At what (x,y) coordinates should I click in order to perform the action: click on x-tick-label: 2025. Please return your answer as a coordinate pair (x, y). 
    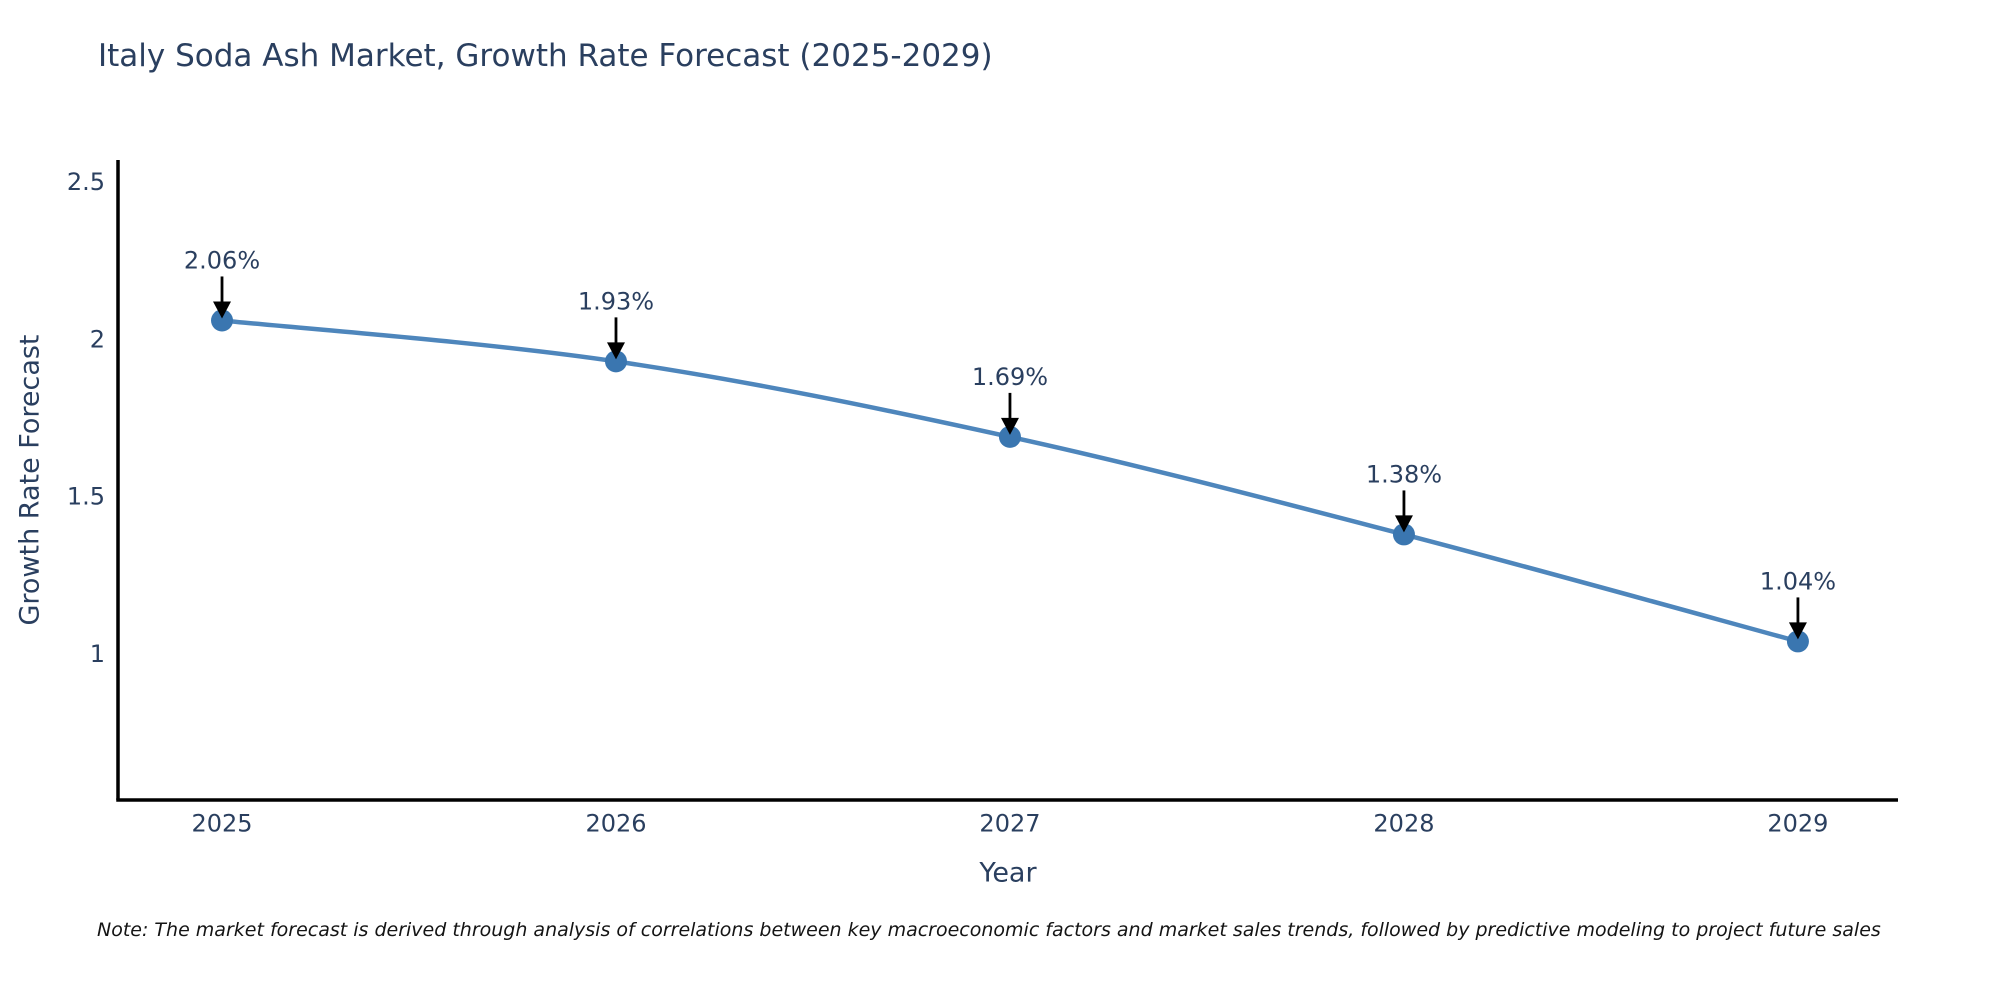
    Looking at the image, I should click on (221, 824).